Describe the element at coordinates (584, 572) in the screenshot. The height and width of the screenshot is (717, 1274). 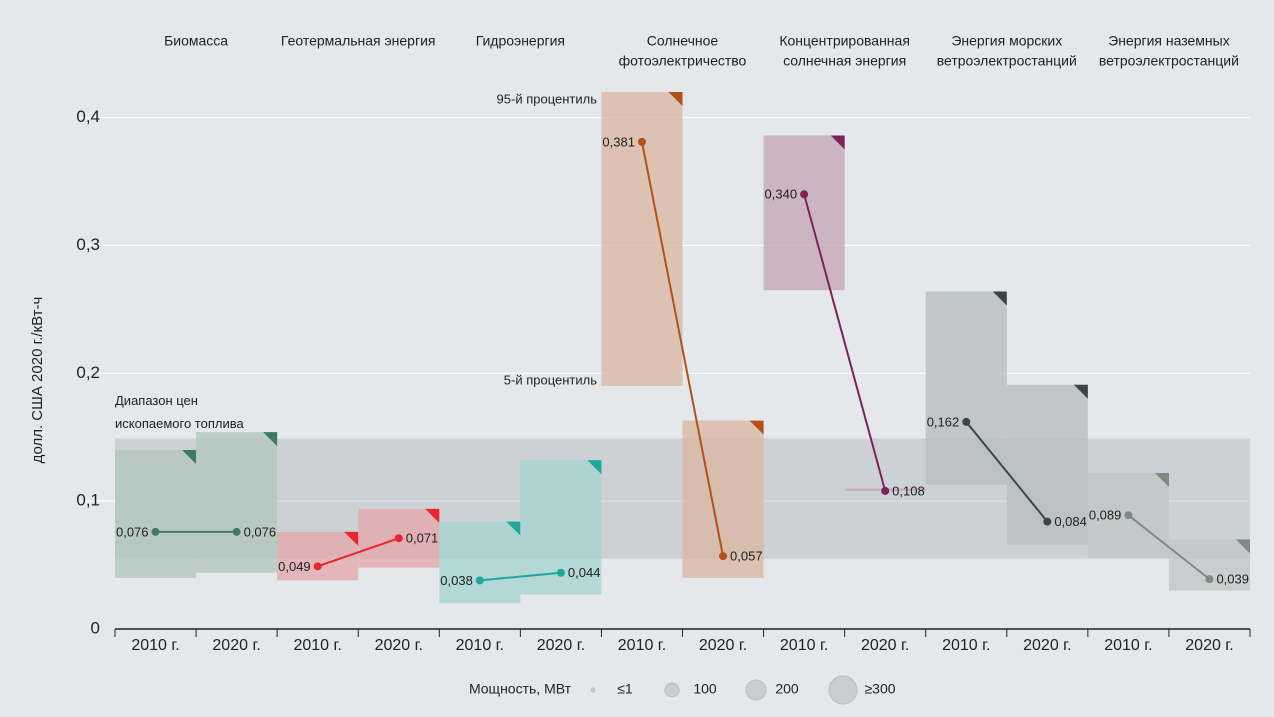
I see `value-label: 0,044` at that location.